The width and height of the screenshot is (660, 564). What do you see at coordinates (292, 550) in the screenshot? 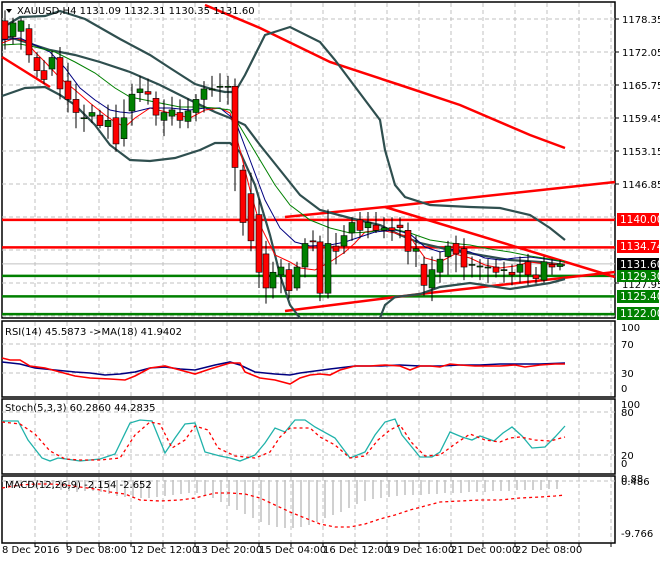
I see `svg-text: 15 Dec 04:00` at bounding box center [292, 550].